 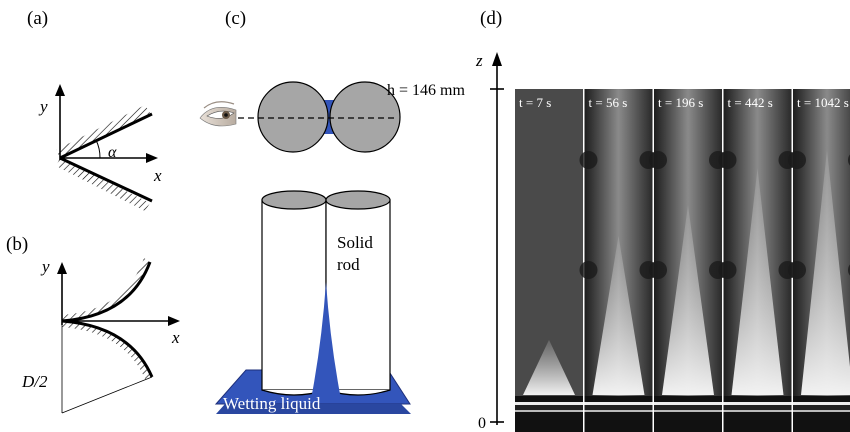 I want to click on photo-frame: t = 7 s, so click(x=549, y=260).